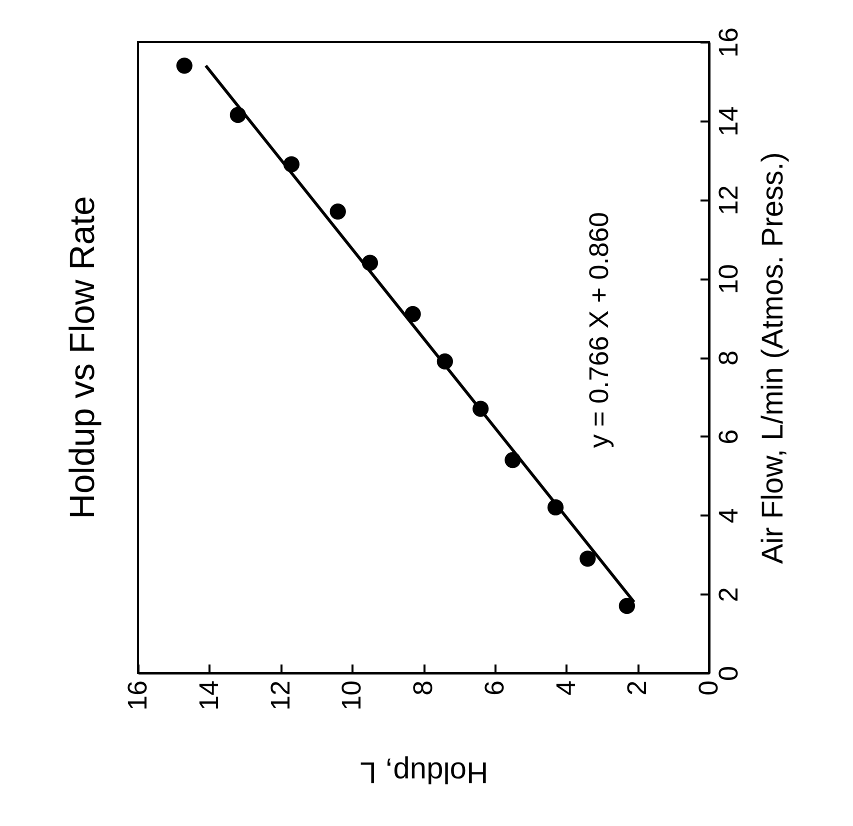 The width and height of the screenshot is (853, 826). Describe the element at coordinates (729, 121) in the screenshot. I see `y-tick-label: 14` at that location.